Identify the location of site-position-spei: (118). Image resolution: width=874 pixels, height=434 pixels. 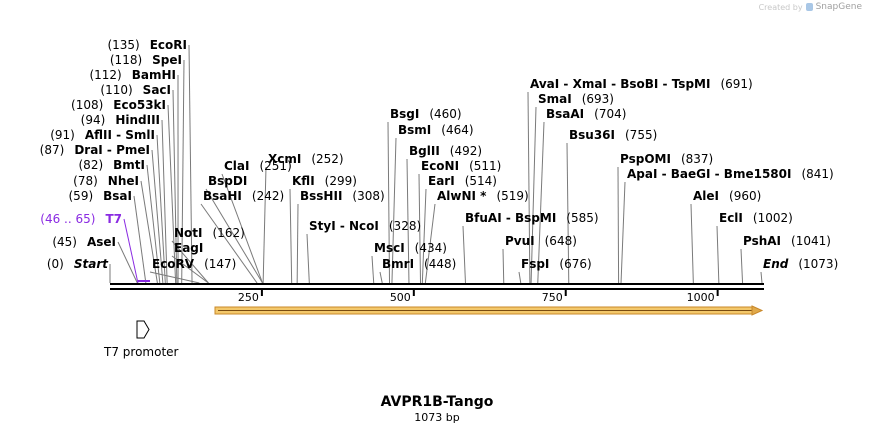
(126, 60).